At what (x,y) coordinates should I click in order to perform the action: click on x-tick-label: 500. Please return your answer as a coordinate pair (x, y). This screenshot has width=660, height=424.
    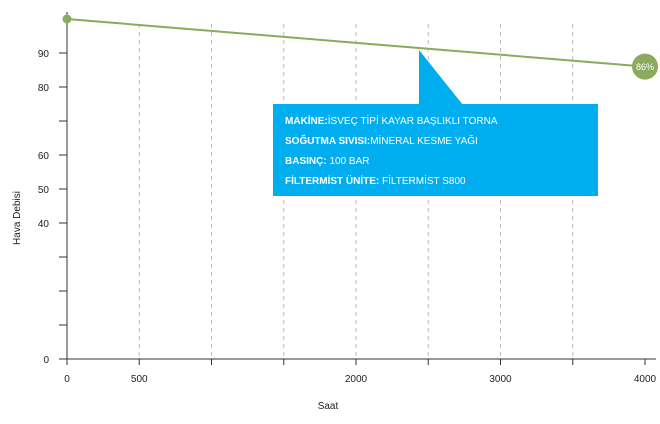
    Looking at the image, I should click on (139, 379).